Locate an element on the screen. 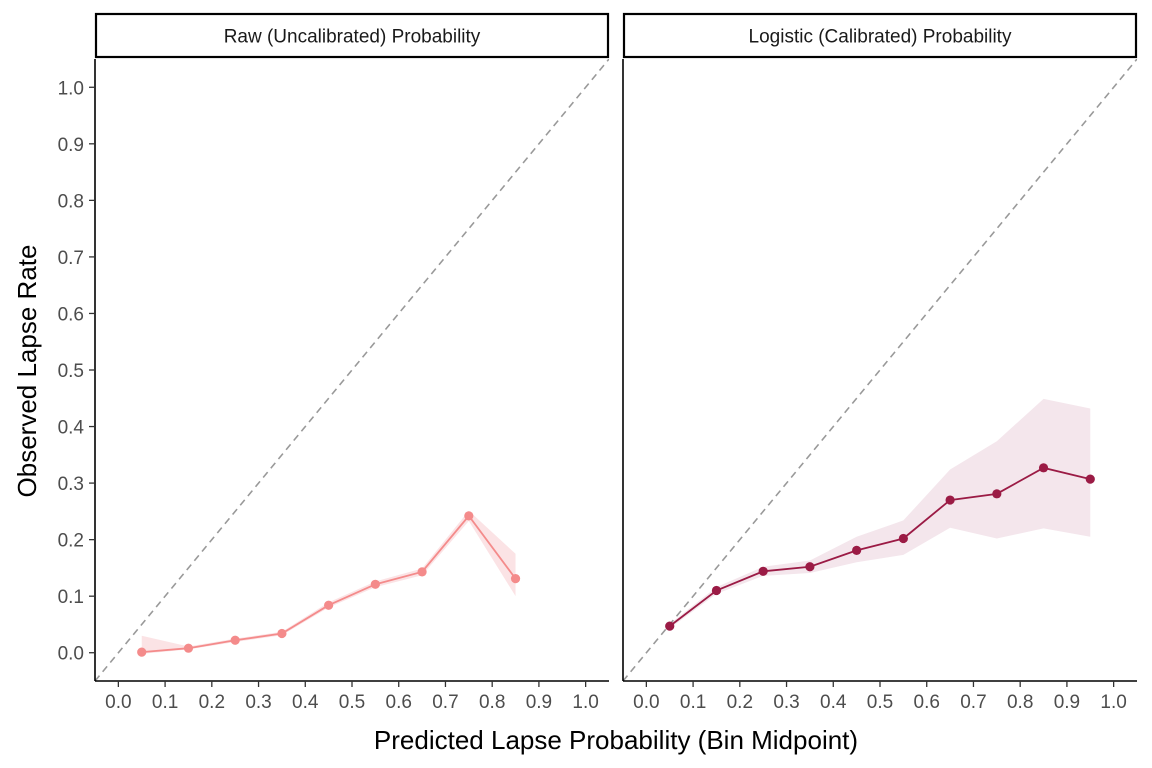 This screenshot has width=1152, height=768. confidence-band is located at coordinates (328, 582).